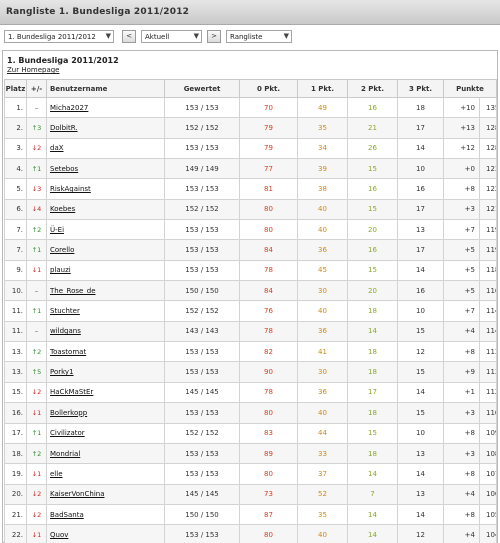  What do you see at coordinates (105, 107) in the screenshot?
I see `username-link: Micha2027` at bounding box center [105, 107].